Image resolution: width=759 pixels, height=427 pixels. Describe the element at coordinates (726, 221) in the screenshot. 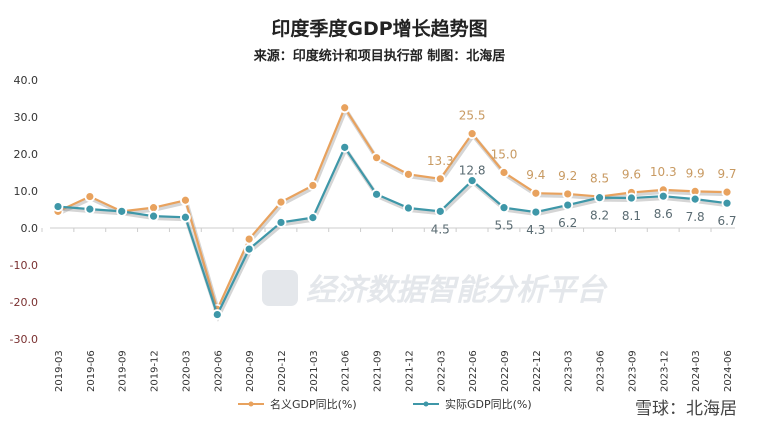

I see `data-label: 6.7` at that location.